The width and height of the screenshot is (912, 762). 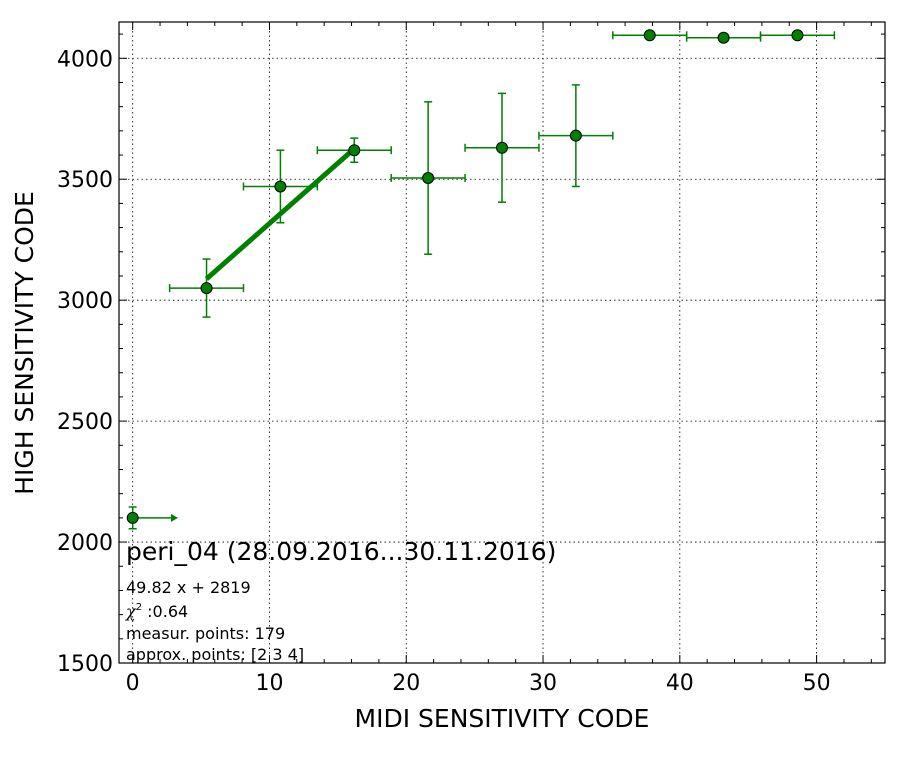 I want to click on y-tick-label: 4000, so click(x=85, y=59).